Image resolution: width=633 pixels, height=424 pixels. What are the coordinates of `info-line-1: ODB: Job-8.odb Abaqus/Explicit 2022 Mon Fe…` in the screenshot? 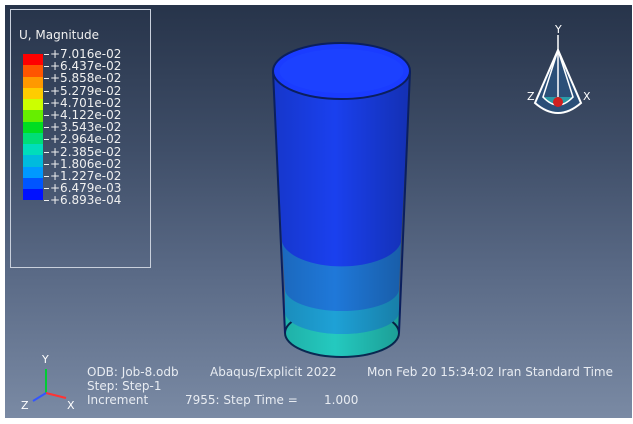 It's located at (350, 372).